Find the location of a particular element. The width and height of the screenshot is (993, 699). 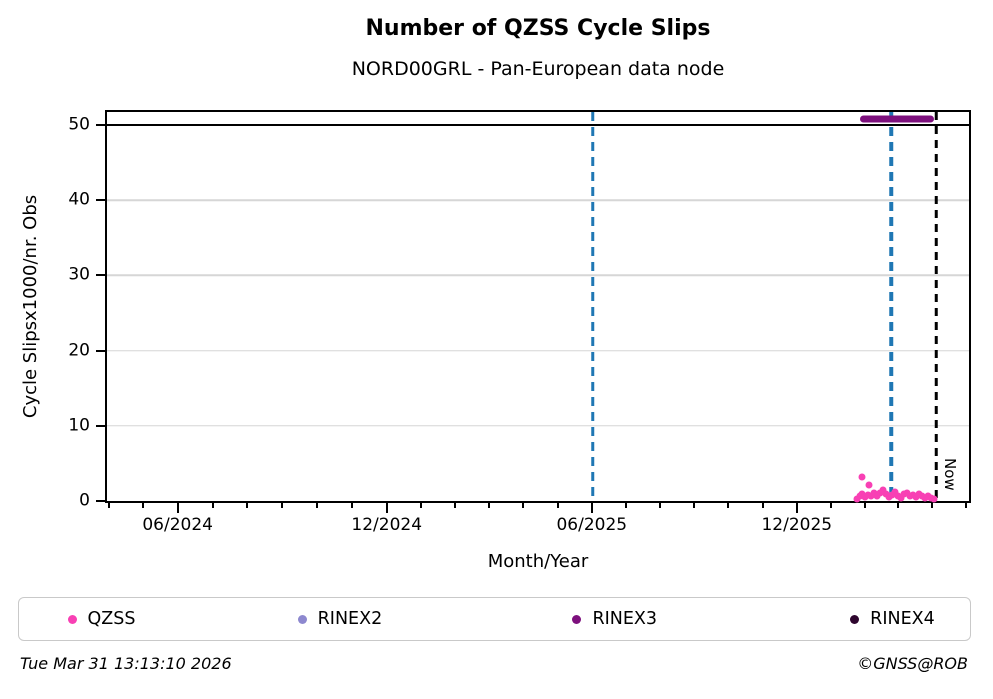

legend-item-label: RINEX2 is located at coordinates (350, 619).